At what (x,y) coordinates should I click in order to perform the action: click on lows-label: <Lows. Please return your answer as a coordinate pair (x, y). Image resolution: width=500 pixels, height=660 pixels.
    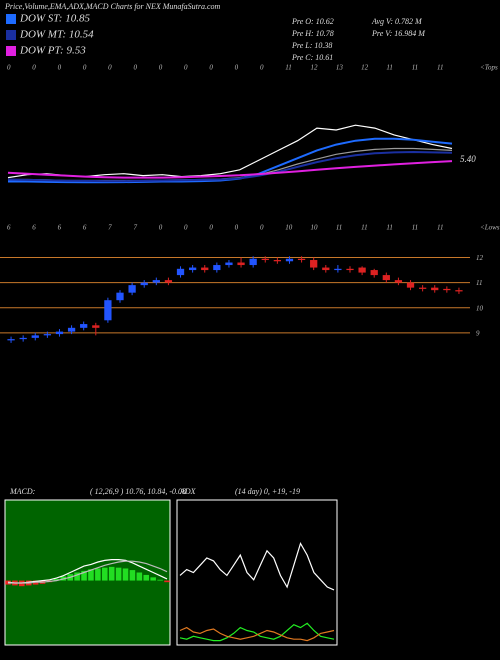
    Looking at the image, I should click on (490, 228).